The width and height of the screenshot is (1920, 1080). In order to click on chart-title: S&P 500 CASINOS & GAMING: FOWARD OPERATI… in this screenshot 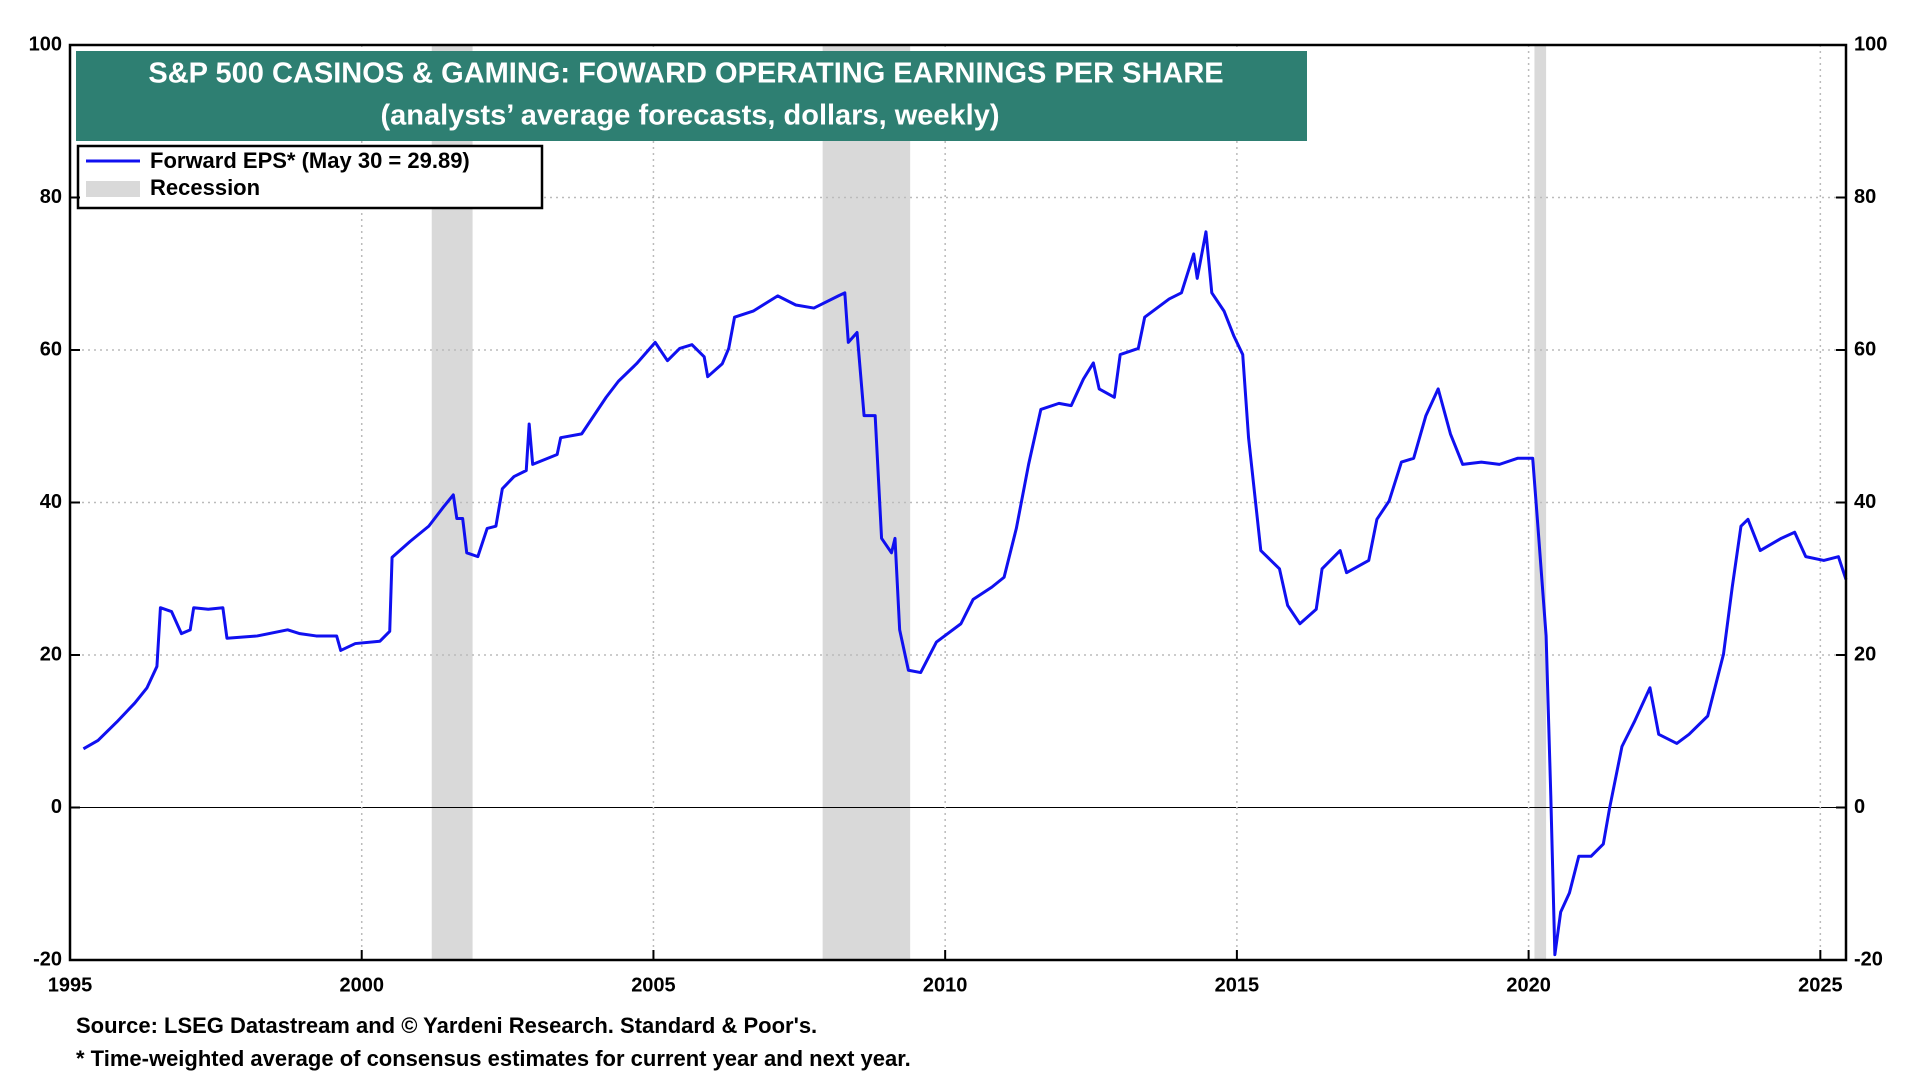, I will do `click(685, 74)`.